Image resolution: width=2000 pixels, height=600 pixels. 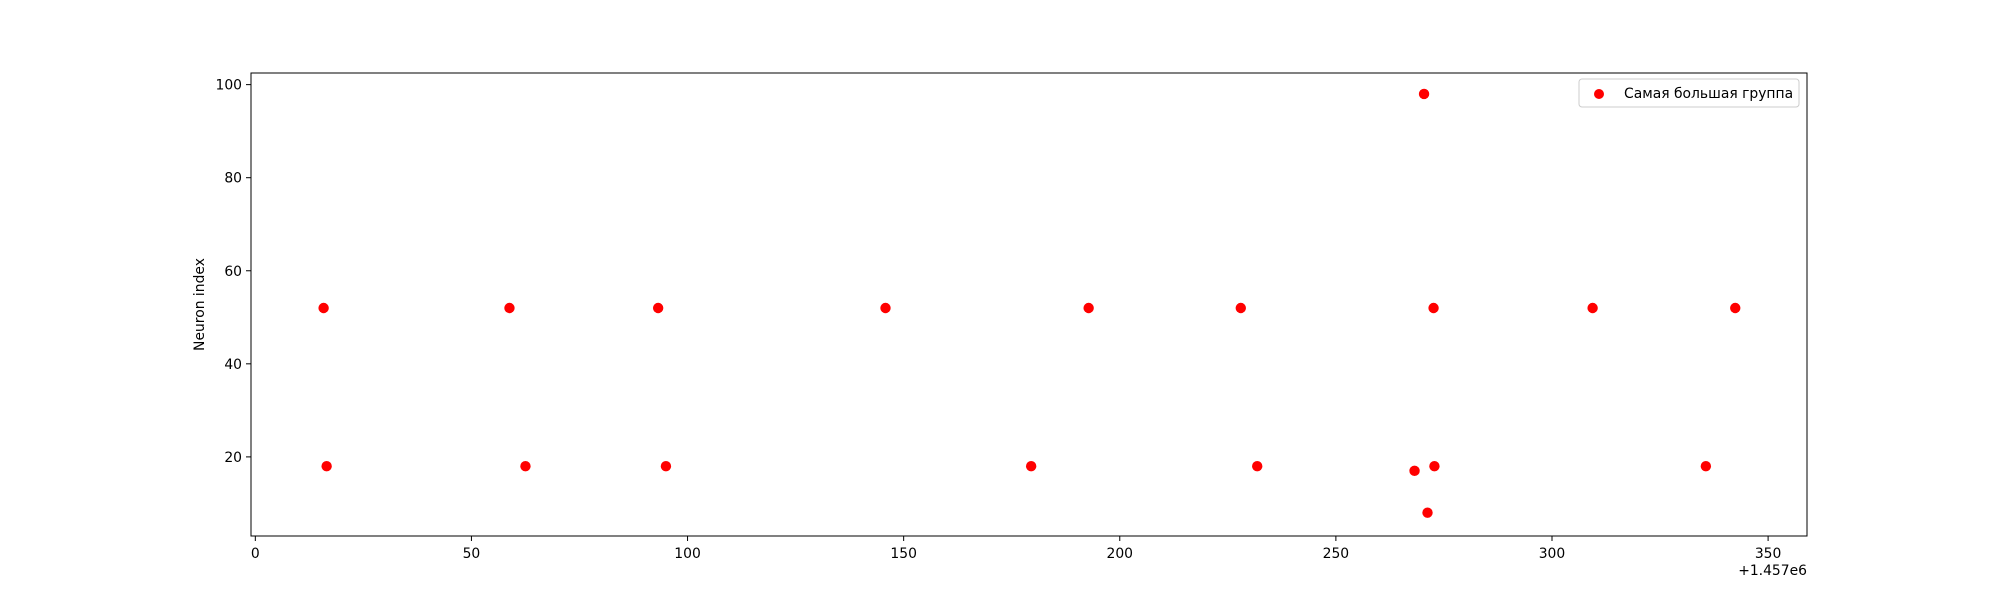 I want to click on y-axis-label: Neuron index, so click(x=200, y=304).